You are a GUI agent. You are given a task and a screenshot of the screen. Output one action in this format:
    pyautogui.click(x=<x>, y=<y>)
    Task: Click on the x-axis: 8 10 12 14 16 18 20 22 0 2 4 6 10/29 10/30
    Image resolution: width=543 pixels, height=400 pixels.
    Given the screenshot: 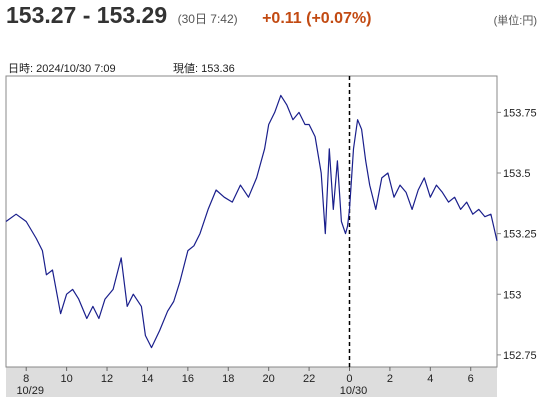 What is the action you would take?
    pyautogui.click(x=245, y=382)
    